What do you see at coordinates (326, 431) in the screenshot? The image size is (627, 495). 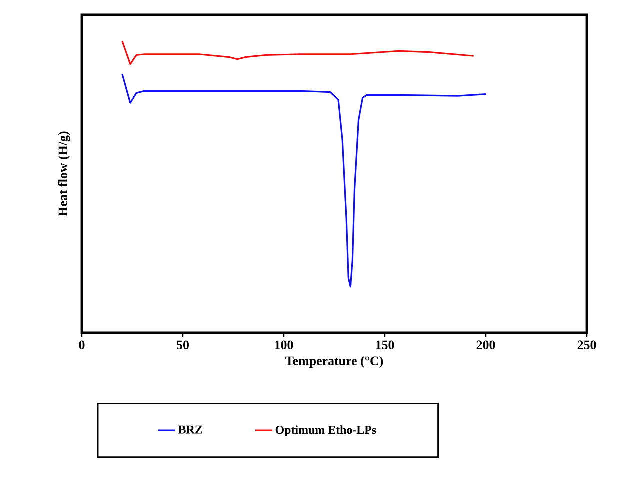 I see `legend-label: Optimum Etho-LPs` at bounding box center [326, 431].